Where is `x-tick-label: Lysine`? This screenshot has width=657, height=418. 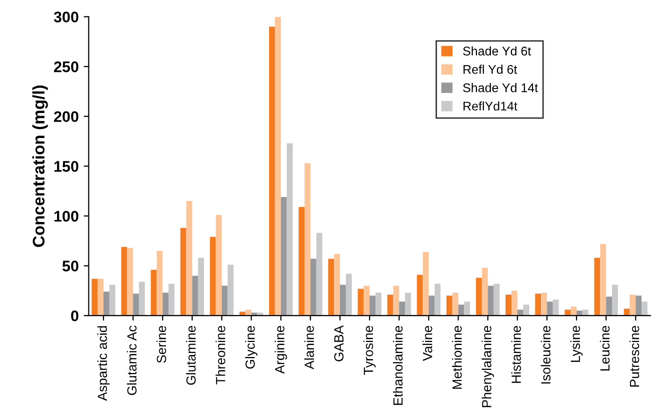 x-tick-label: Lysine is located at coordinates (576, 344).